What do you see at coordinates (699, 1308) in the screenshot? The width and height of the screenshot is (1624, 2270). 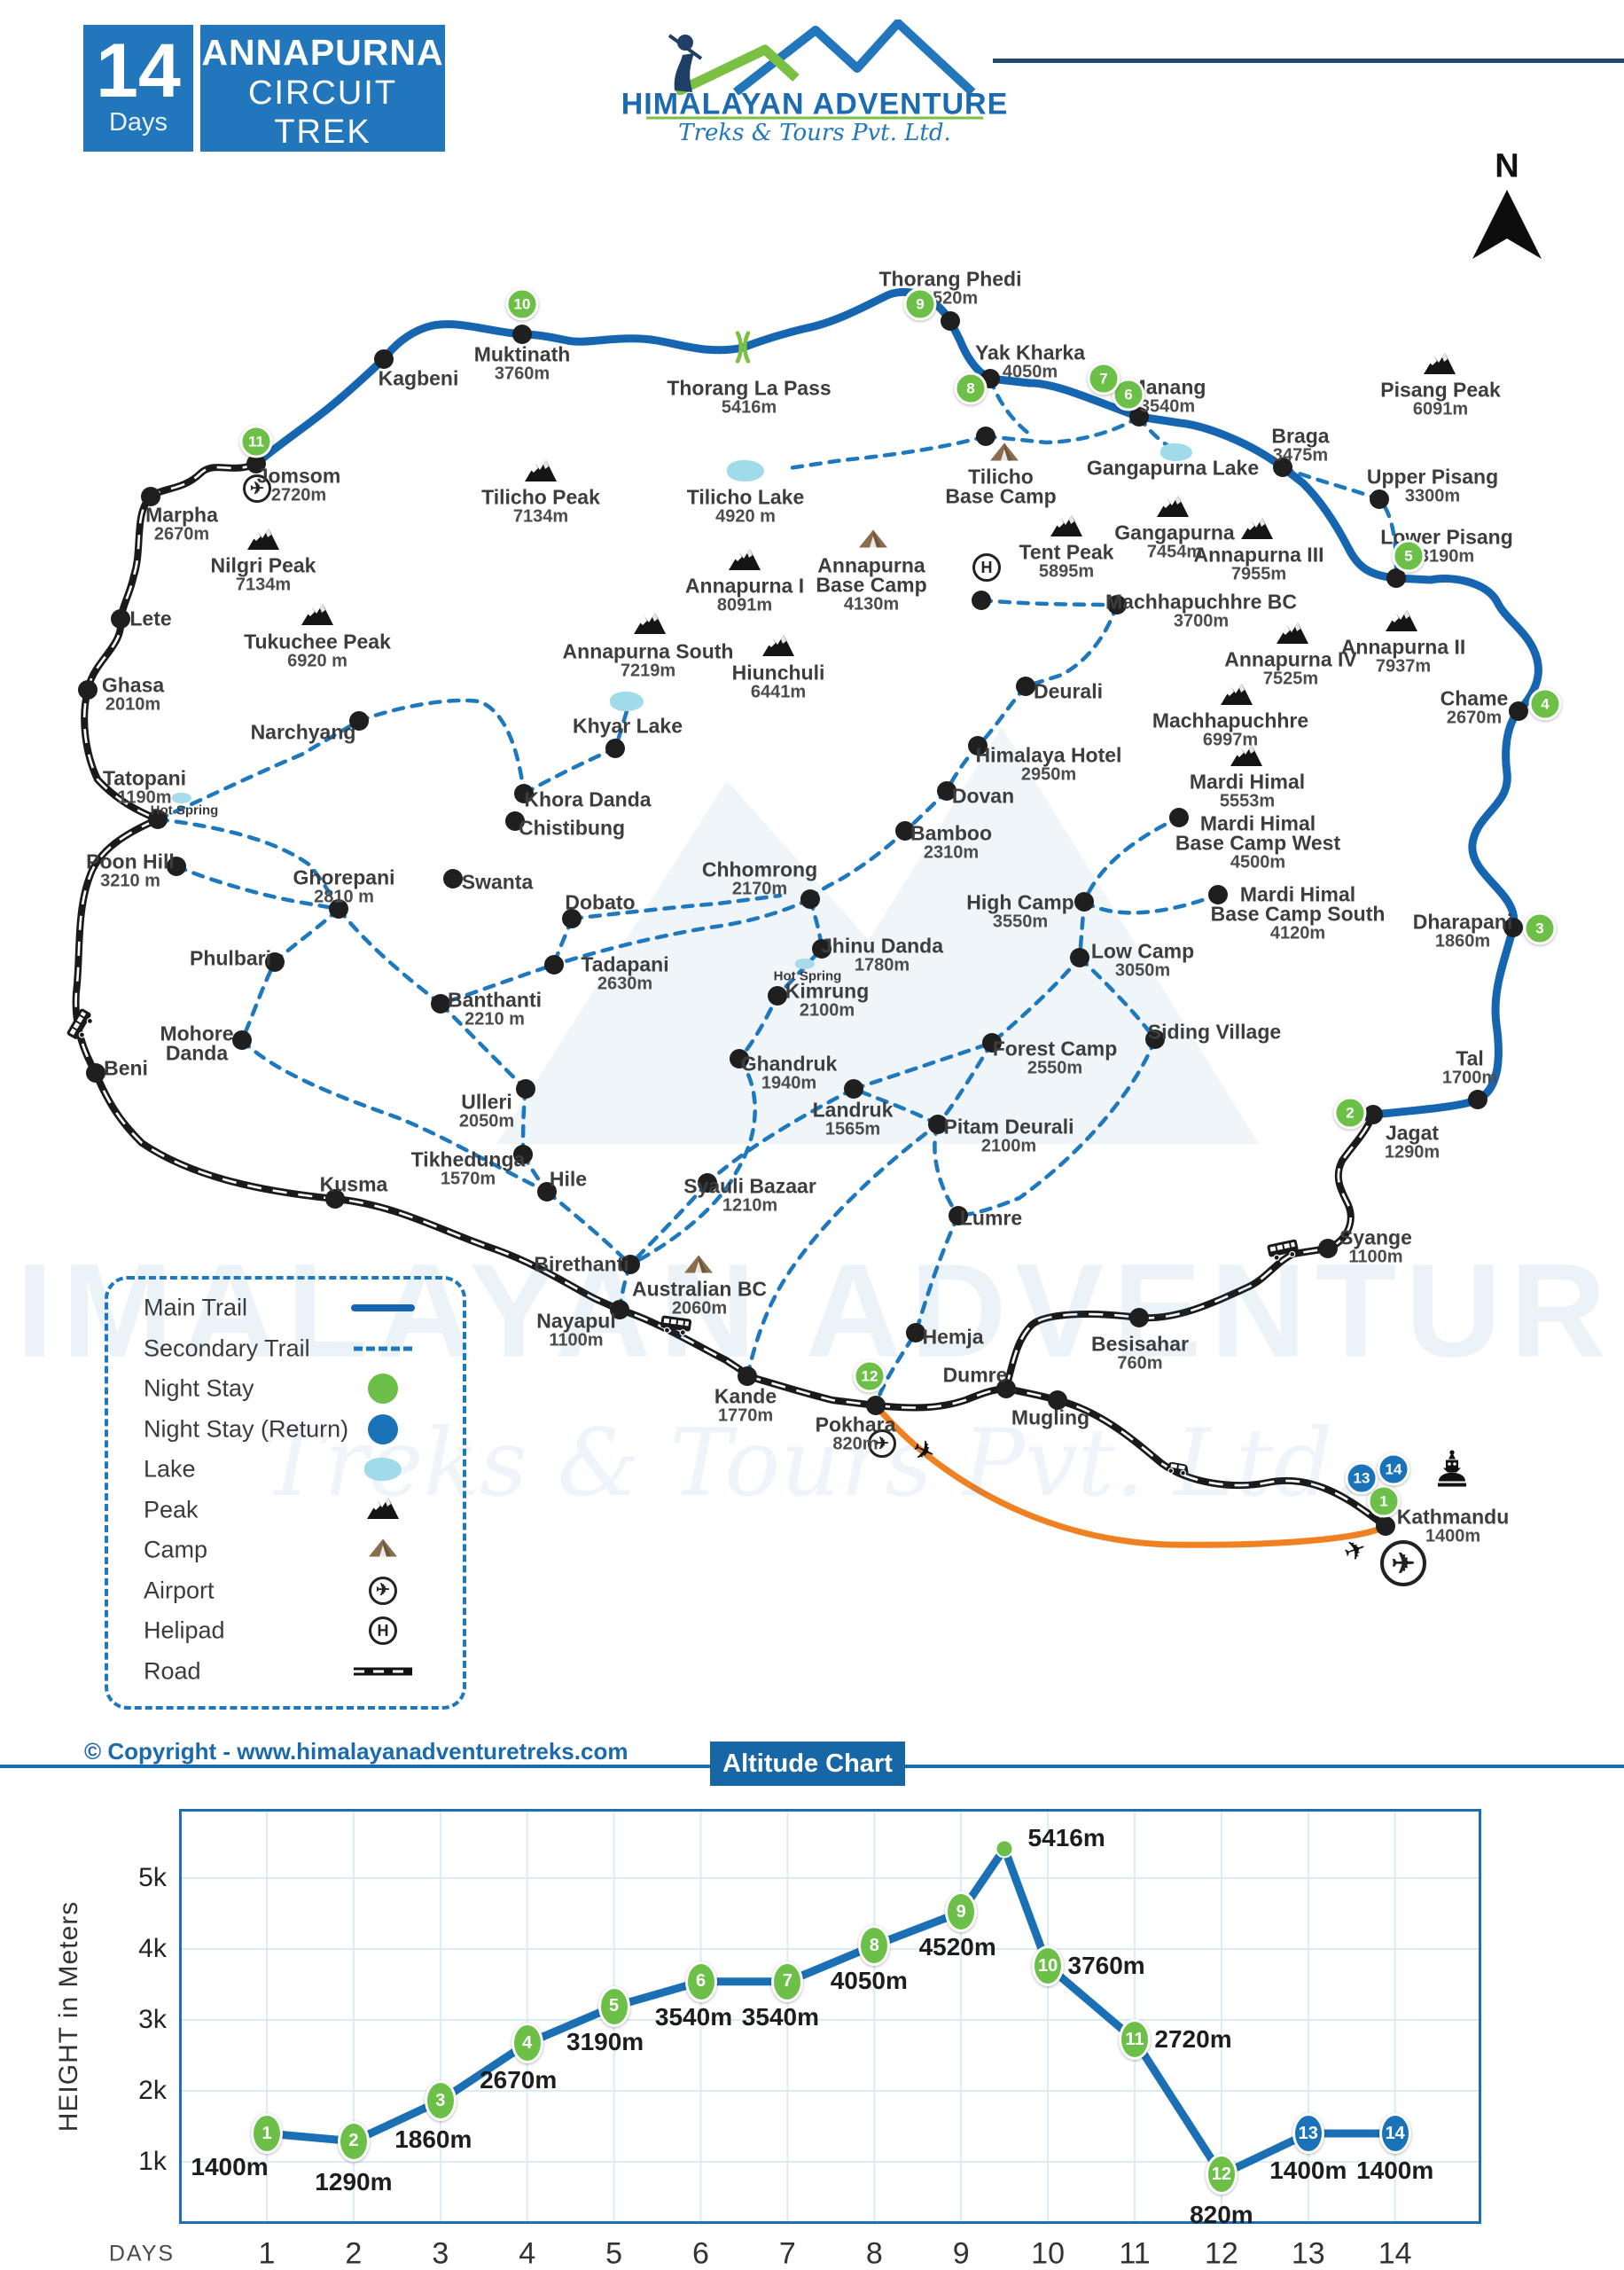 I see `location-elevation: 2060m` at bounding box center [699, 1308].